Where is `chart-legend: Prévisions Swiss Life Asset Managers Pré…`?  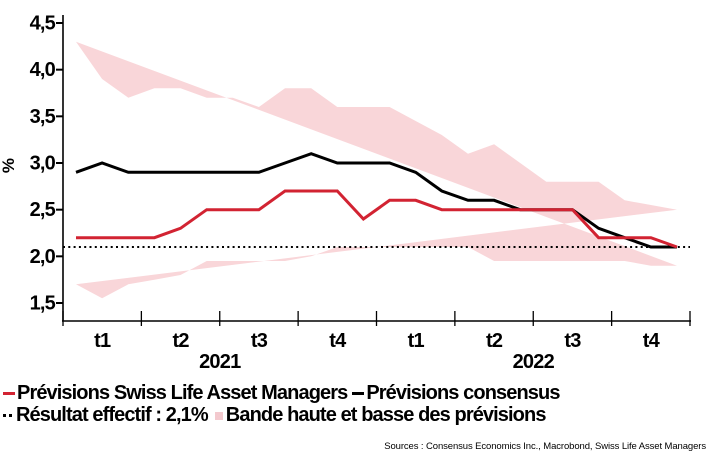 chart-legend: Prévisions Swiss Life Asset Managers Pré… is located at coordinates (281, 404).